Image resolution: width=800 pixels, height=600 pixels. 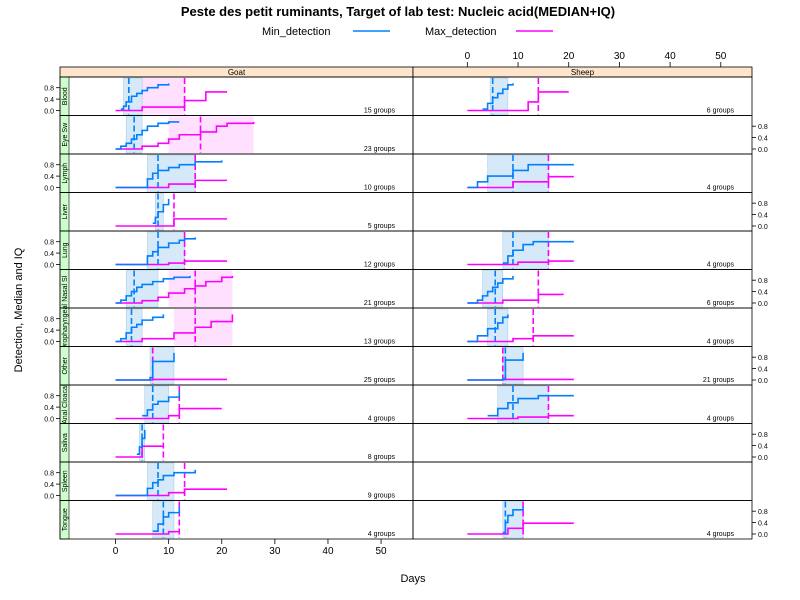 I want to click on groups-label-eye-sw-goat: 23 groups, so click(x=380, y=149).